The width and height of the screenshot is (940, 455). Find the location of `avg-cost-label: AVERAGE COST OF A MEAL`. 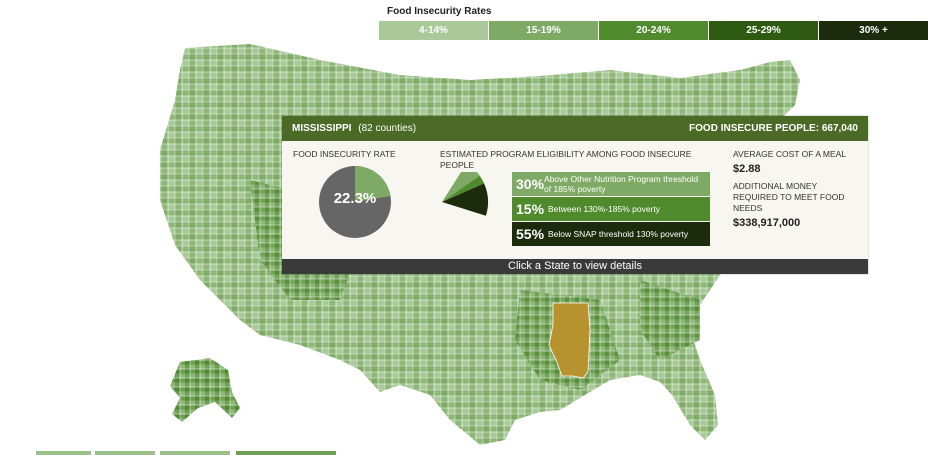

avg-cost-label: AVERAGE COST OF A MEAL is located at coordinates (790, 154).